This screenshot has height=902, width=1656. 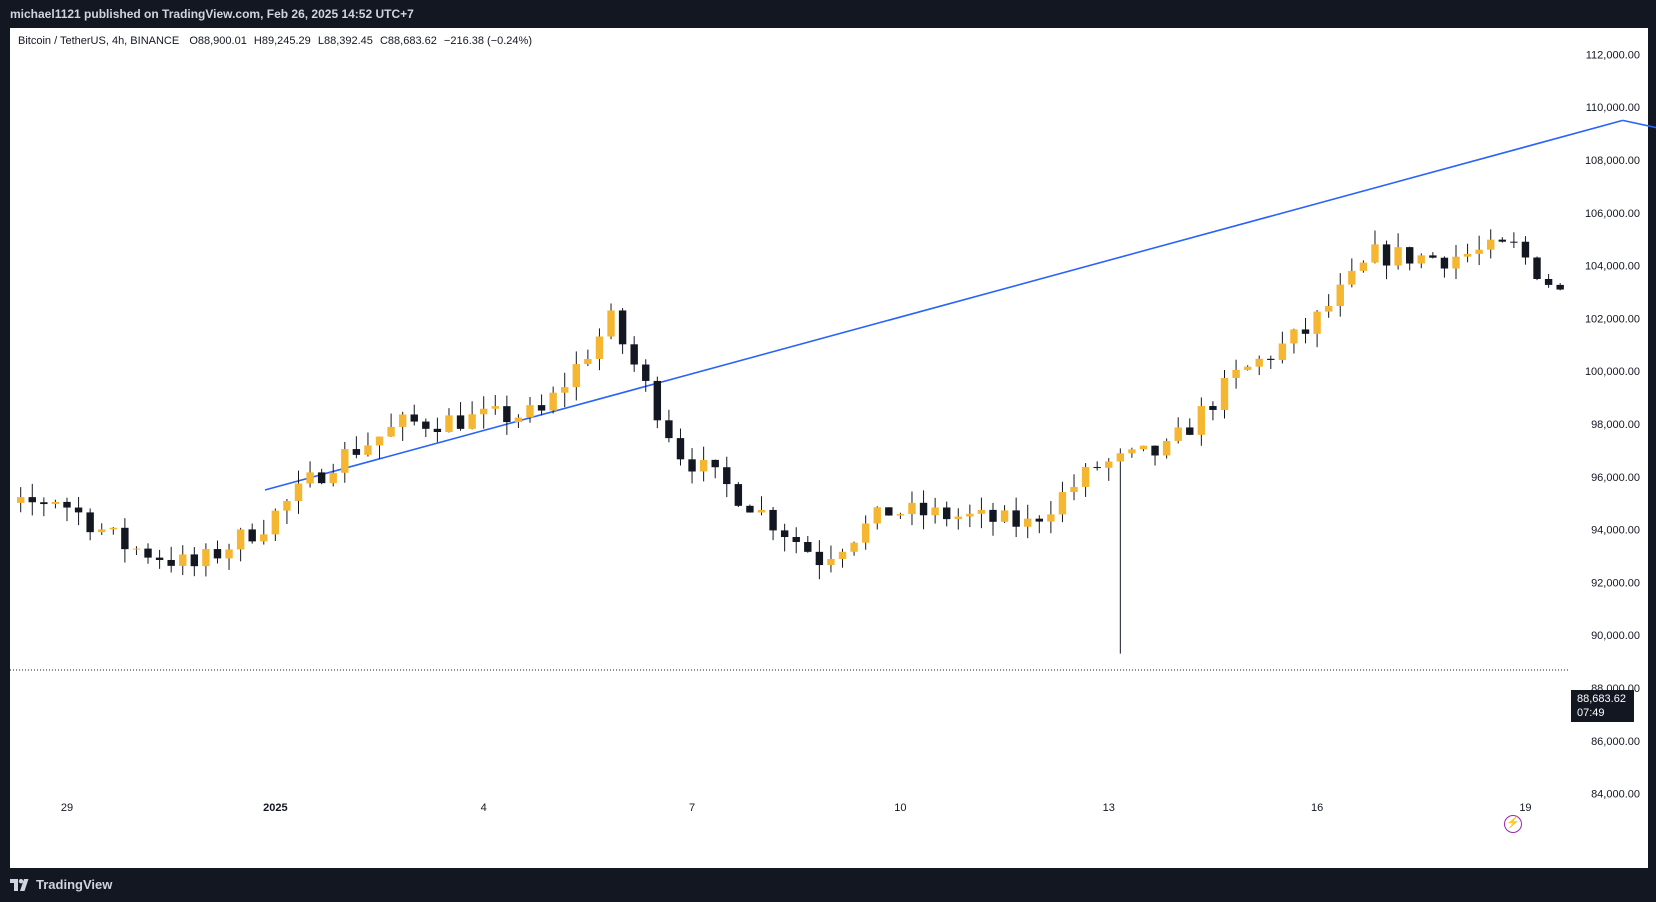 I want to click on brand-name: TradingView, so click(x=74, y=884).